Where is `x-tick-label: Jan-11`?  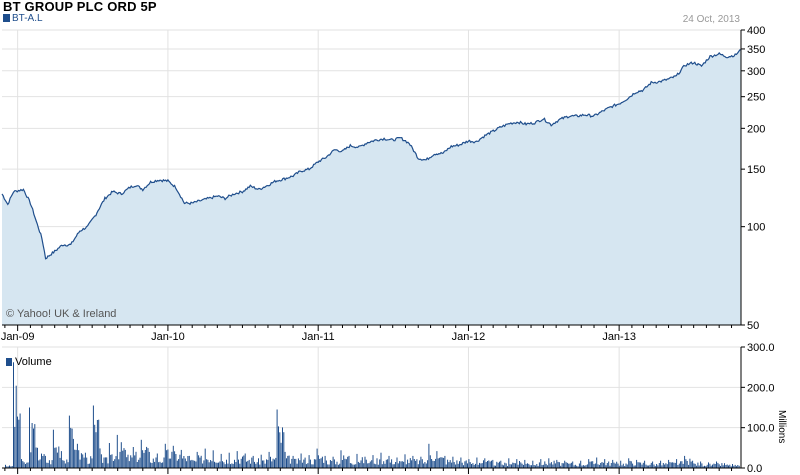
x-tick-label: Jan-11 is located at coordinates (318, 337).